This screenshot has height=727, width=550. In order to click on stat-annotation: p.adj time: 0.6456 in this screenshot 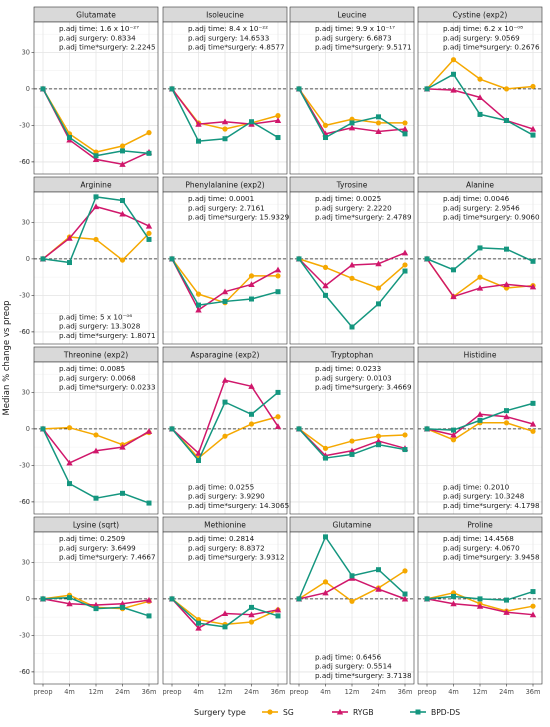, I will do `click(348, 656)`.